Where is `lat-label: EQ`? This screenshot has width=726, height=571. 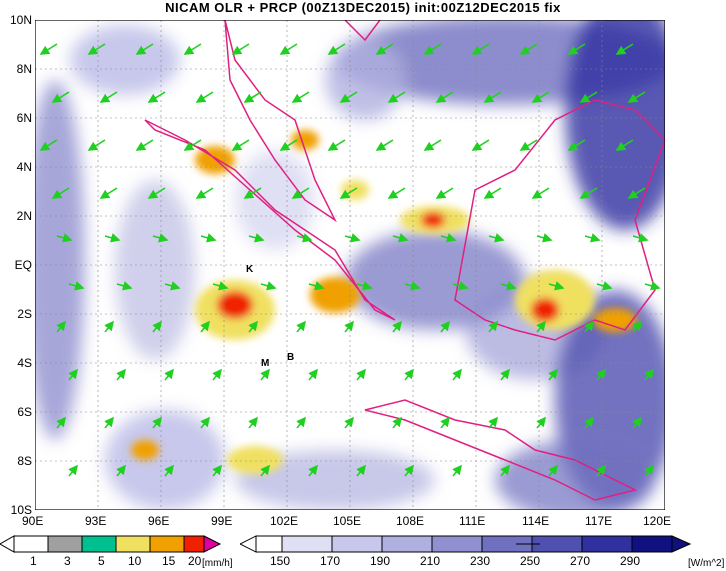
lat-label: EQ is located at coordinates (23, 265).